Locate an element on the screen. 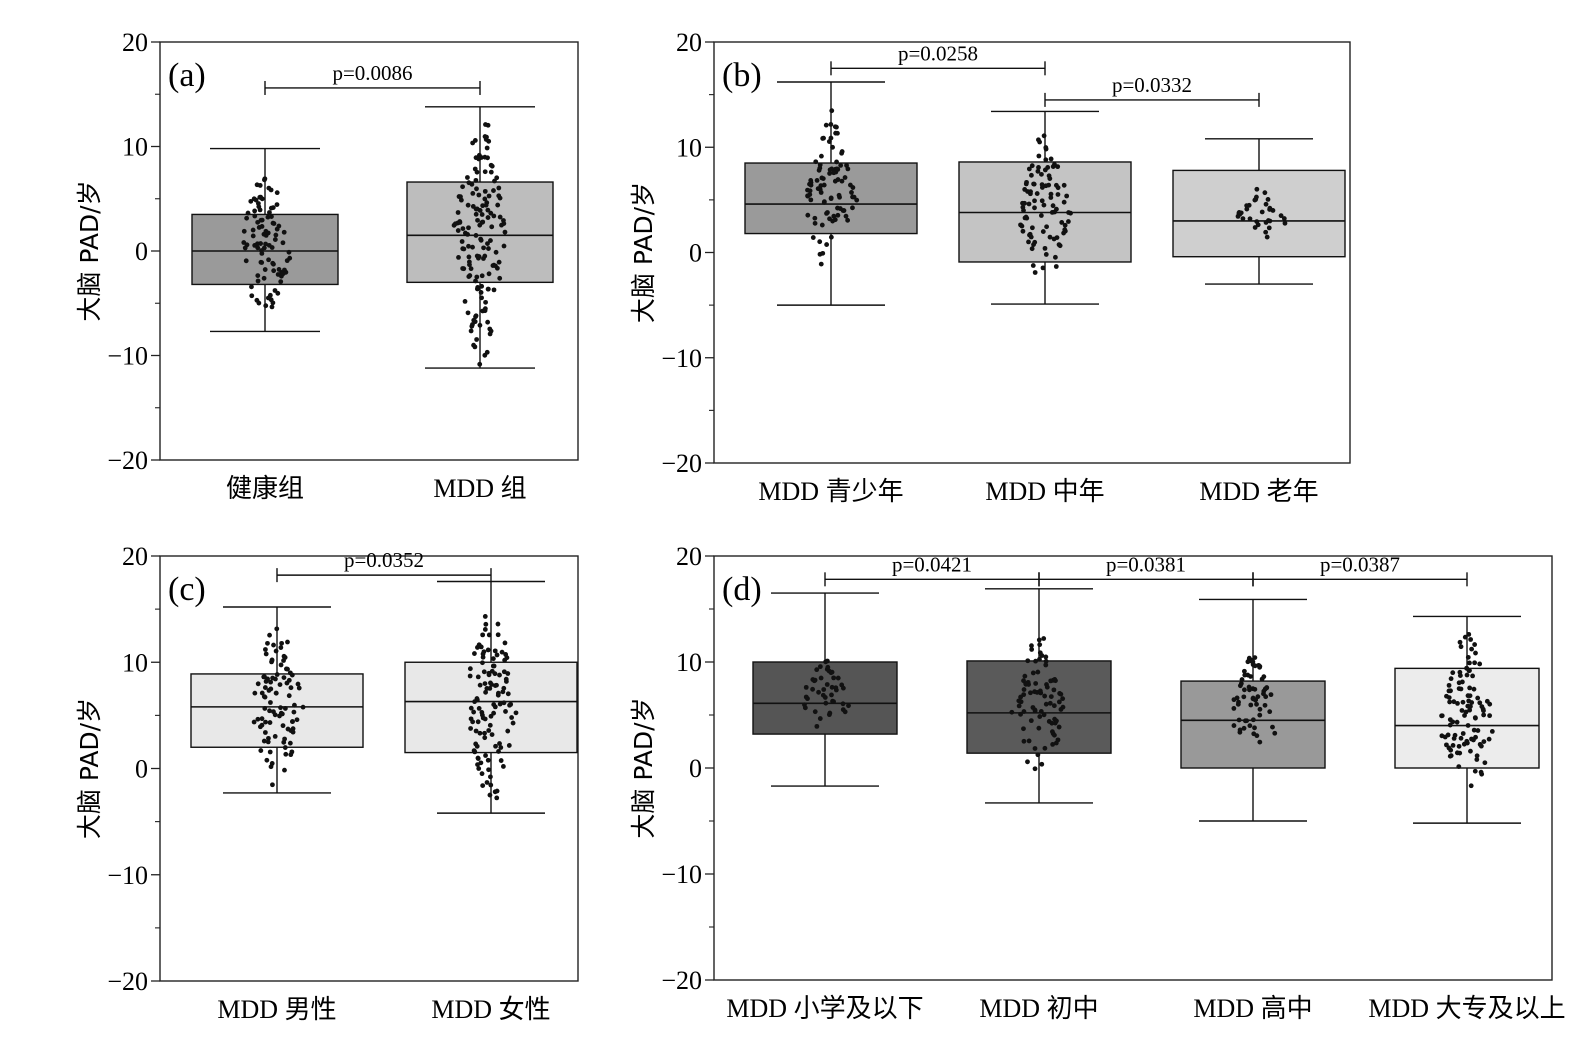 This screenshot has height=1040, width=1596. box-iqr is located at coordinates (1259, 213).